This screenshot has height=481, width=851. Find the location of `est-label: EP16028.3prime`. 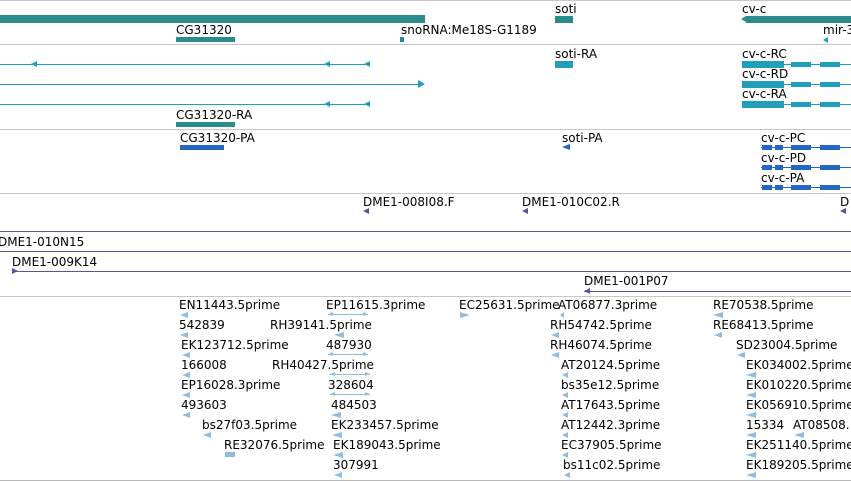

est-label: EP16028.3prime is located at coordinates (231, 385).